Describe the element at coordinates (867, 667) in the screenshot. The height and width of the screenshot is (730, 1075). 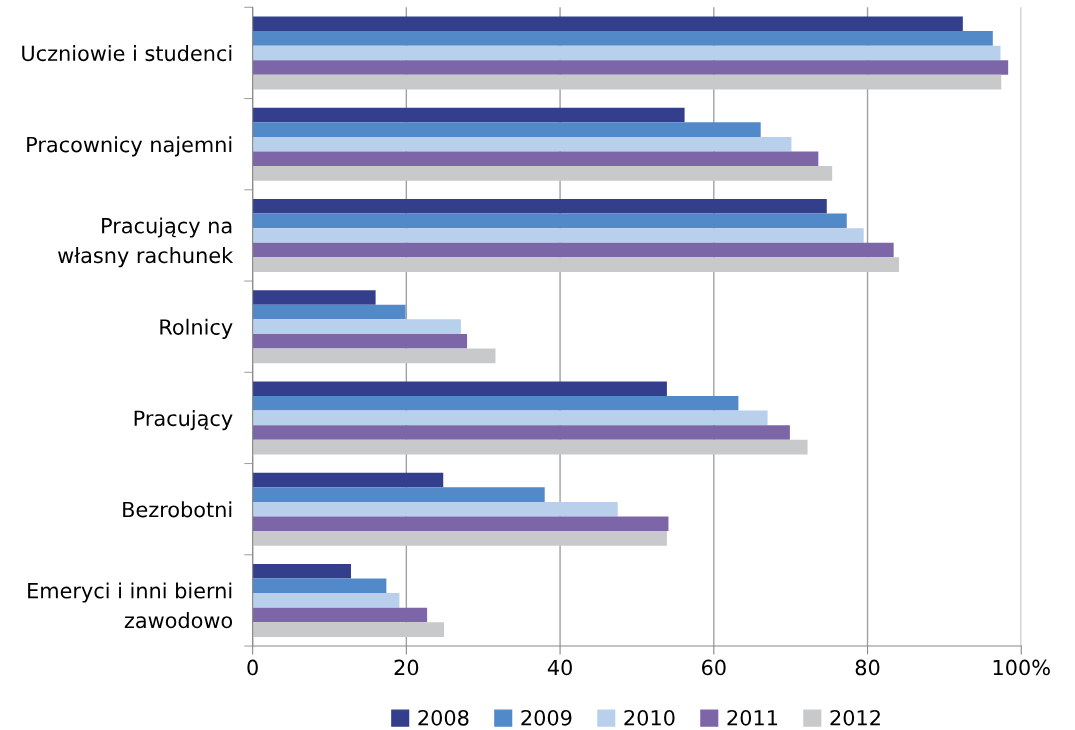
I see `x-tick-label: 80` at that location.